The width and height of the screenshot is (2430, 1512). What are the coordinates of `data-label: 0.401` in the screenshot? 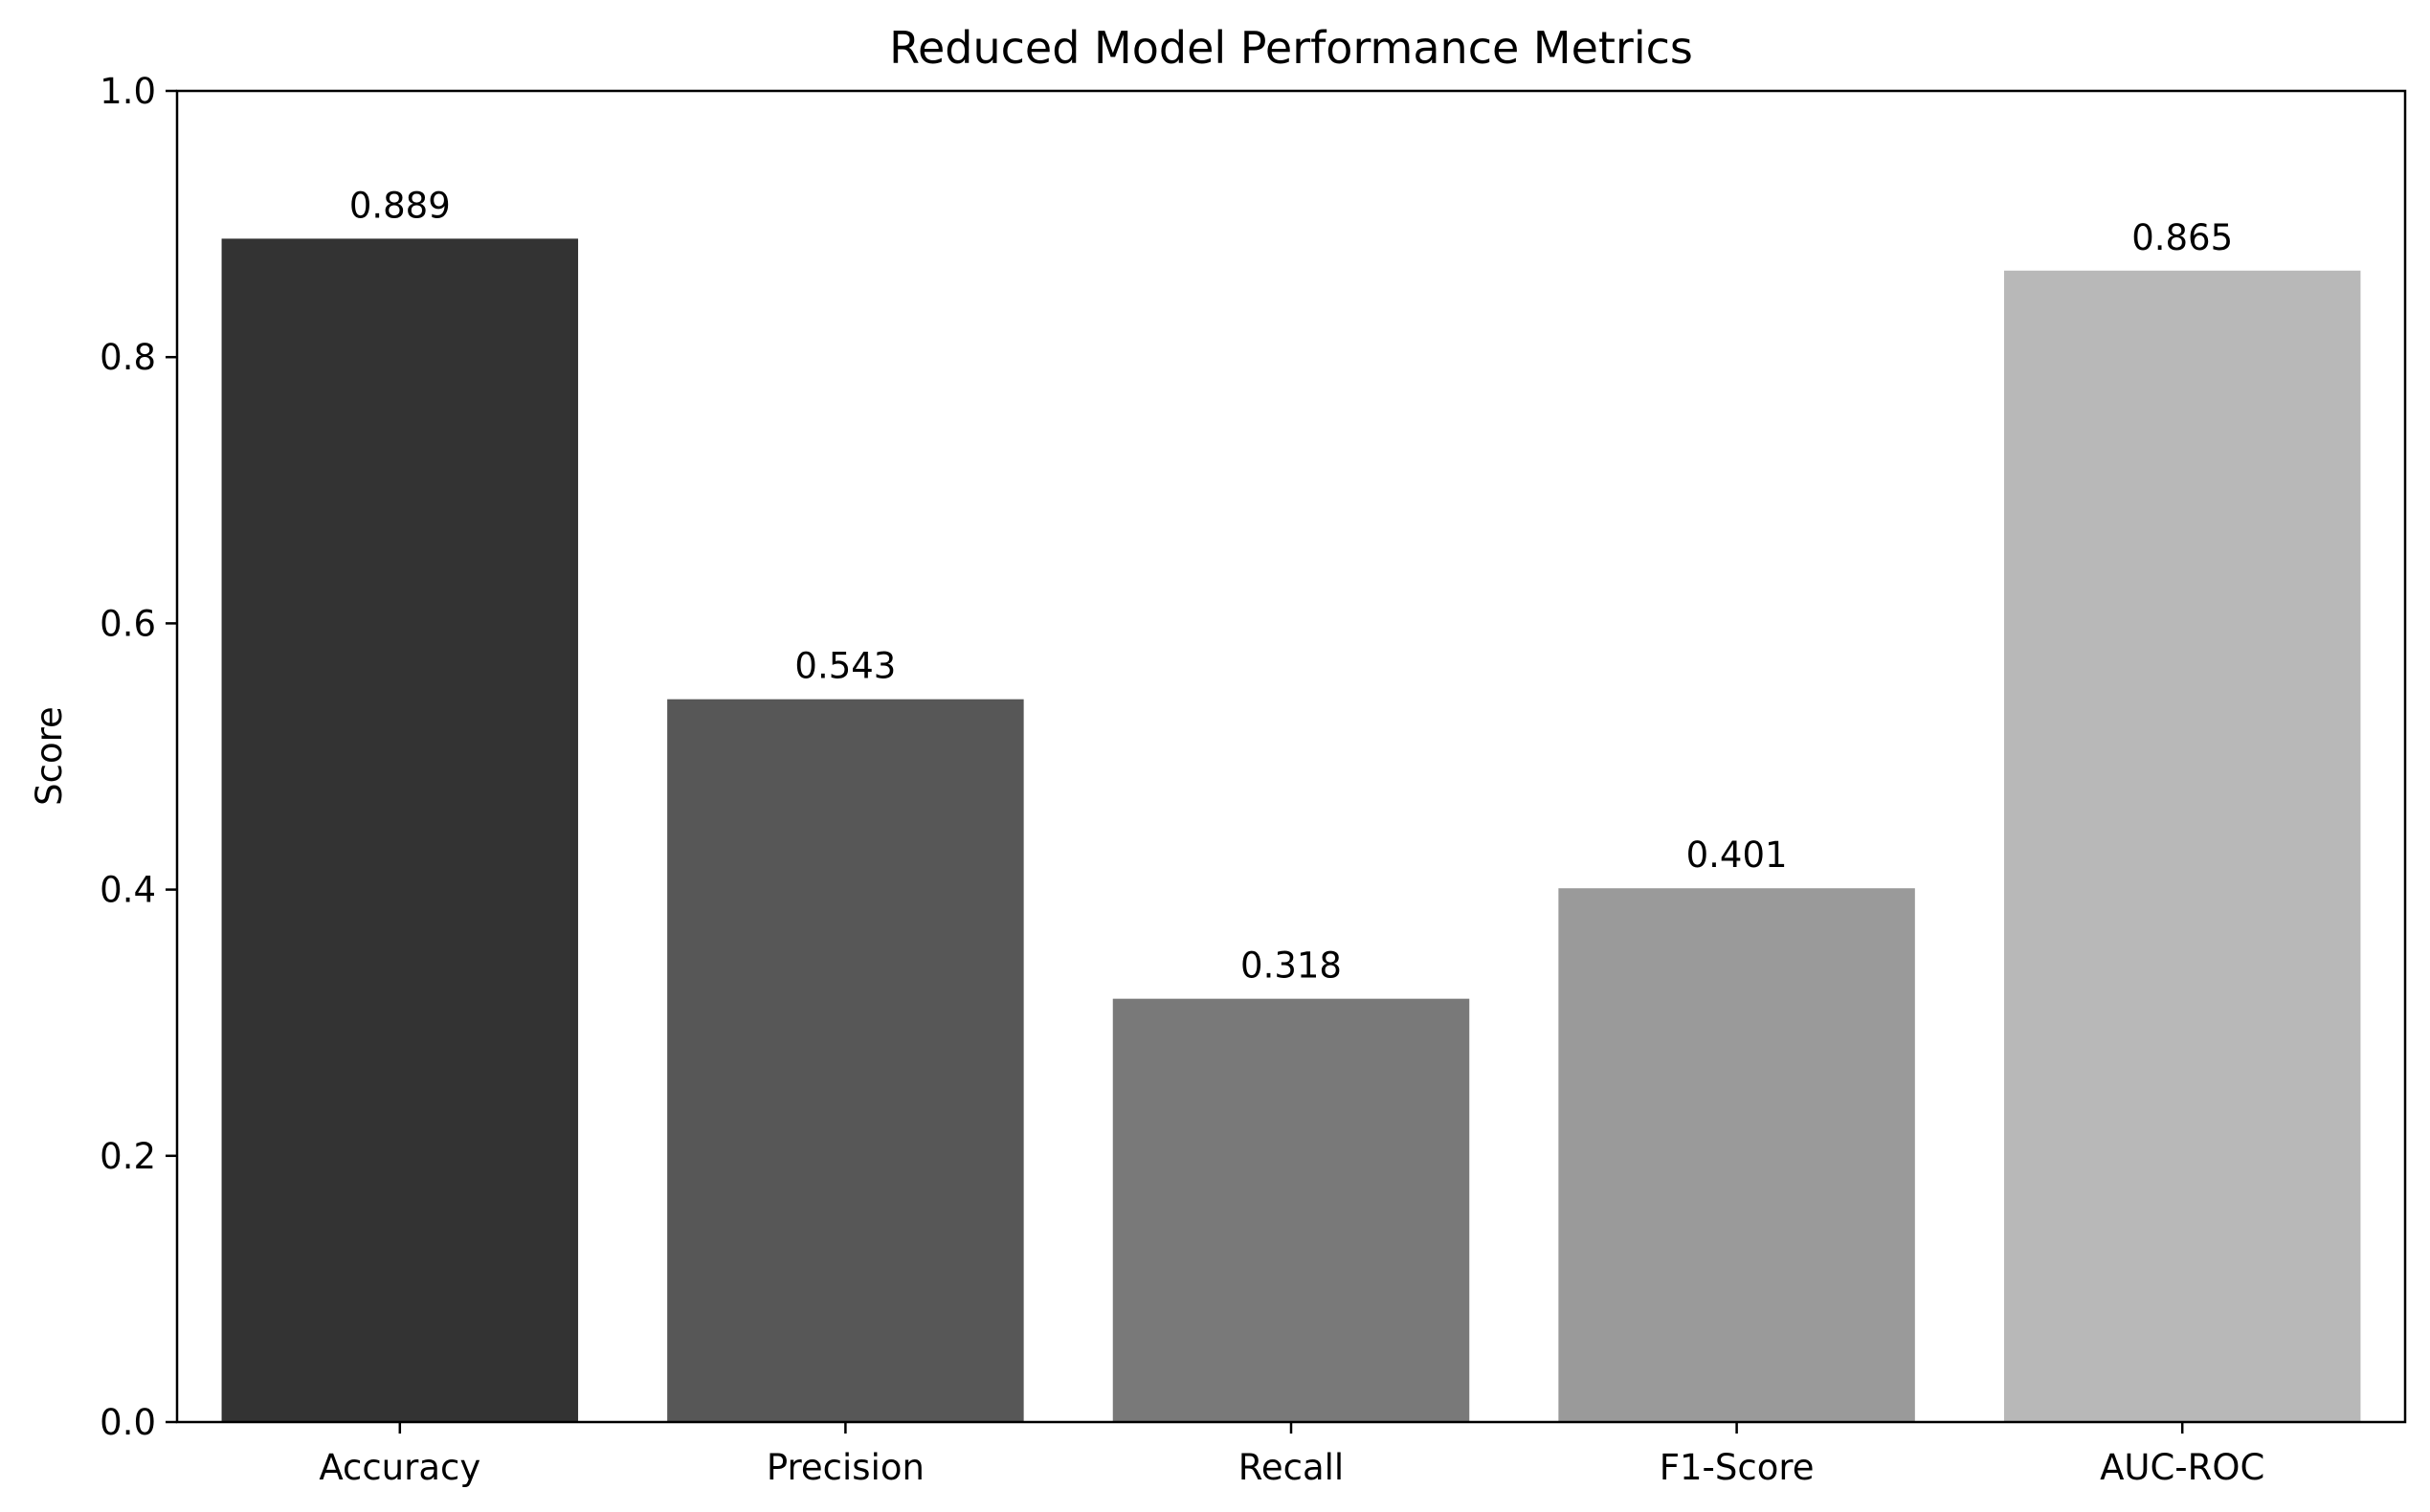 It's located at (1737, 855).